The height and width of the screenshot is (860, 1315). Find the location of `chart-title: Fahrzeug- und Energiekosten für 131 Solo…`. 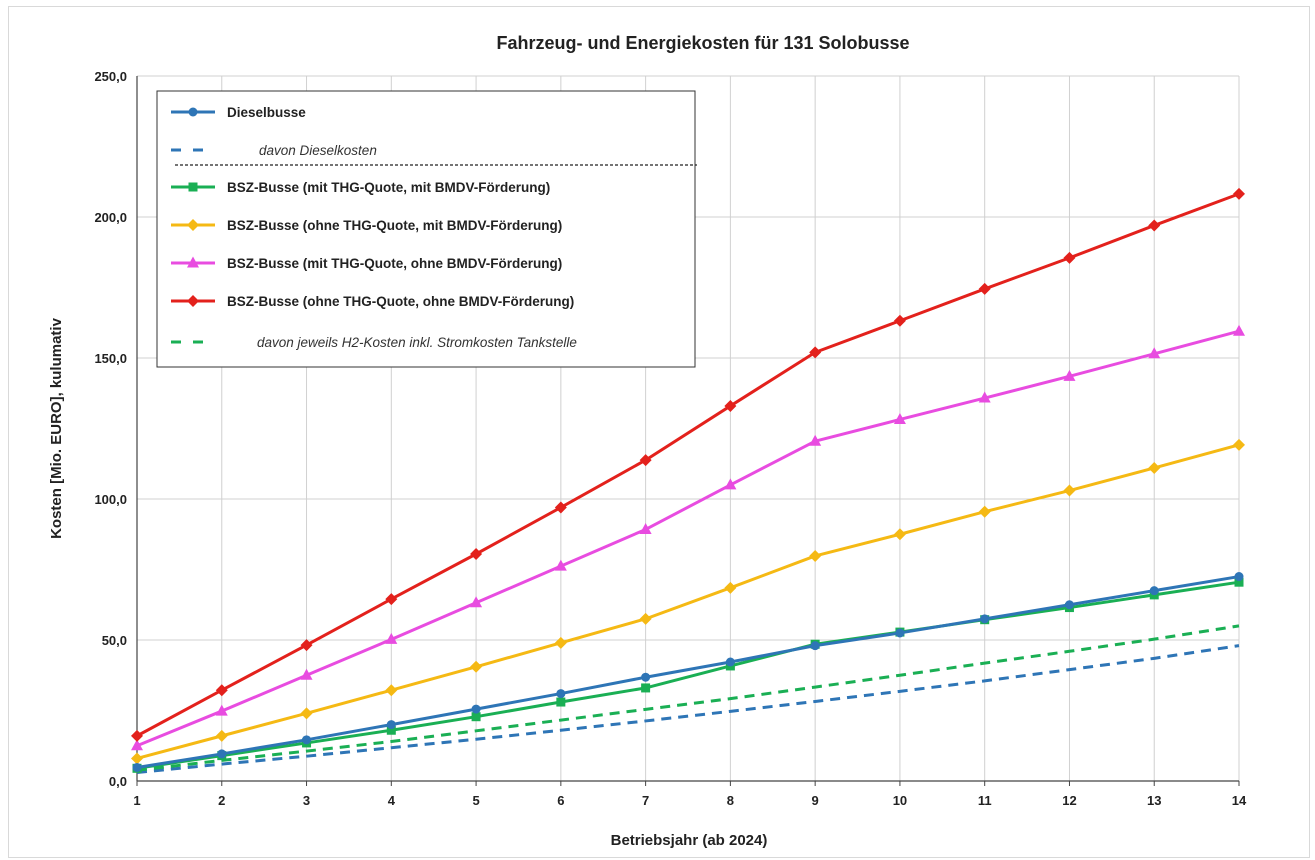

chart-title: Fahrzeug- und Energiekosten für 131 Solo… is located at coordinates (702, 43).